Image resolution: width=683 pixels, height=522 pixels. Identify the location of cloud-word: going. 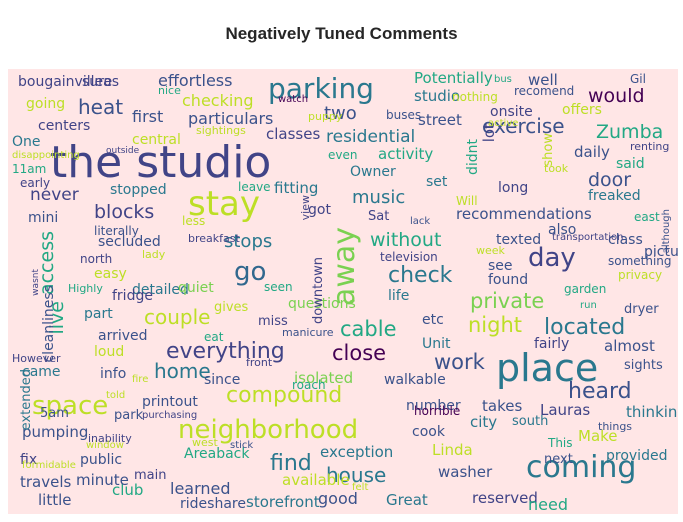
(46, 104).